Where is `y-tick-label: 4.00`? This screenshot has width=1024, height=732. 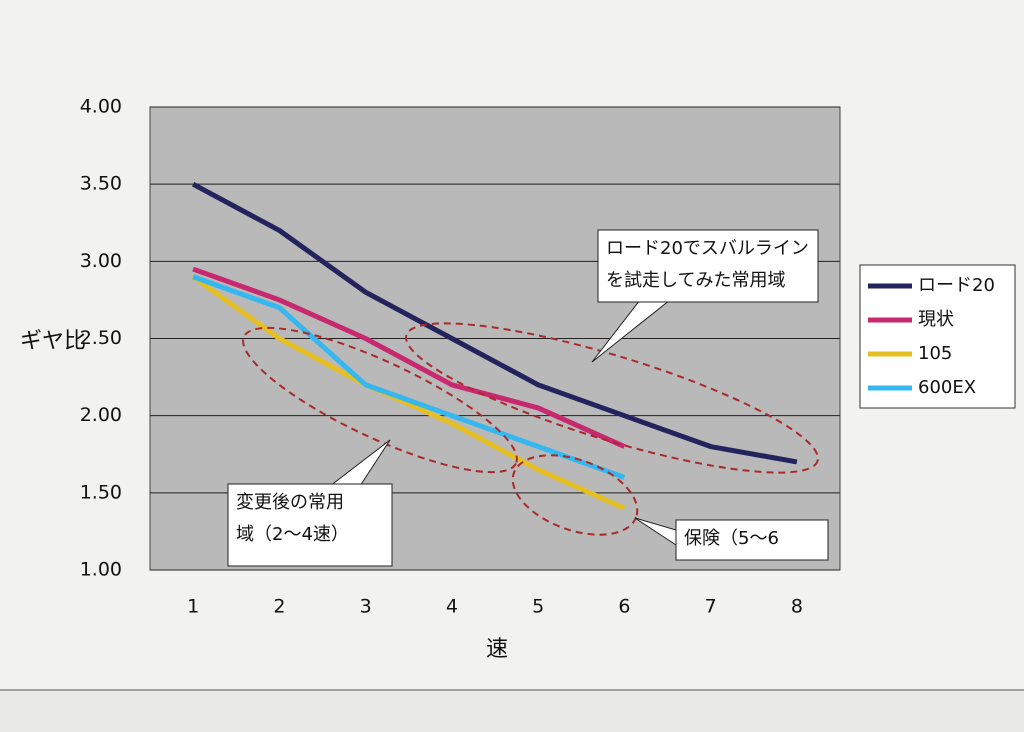
y-tick-label: 4.00 is located at coordinates (101, 107).